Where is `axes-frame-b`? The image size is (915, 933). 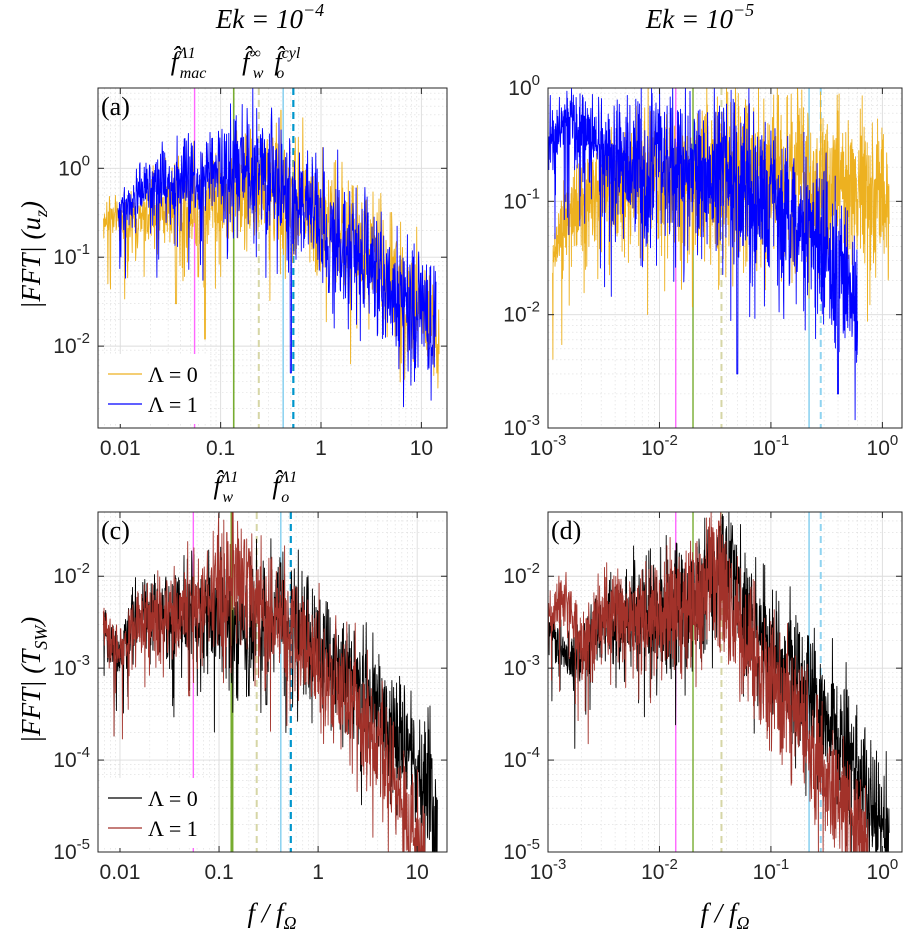
axes-frame-b is located at coordinates (725, 258).